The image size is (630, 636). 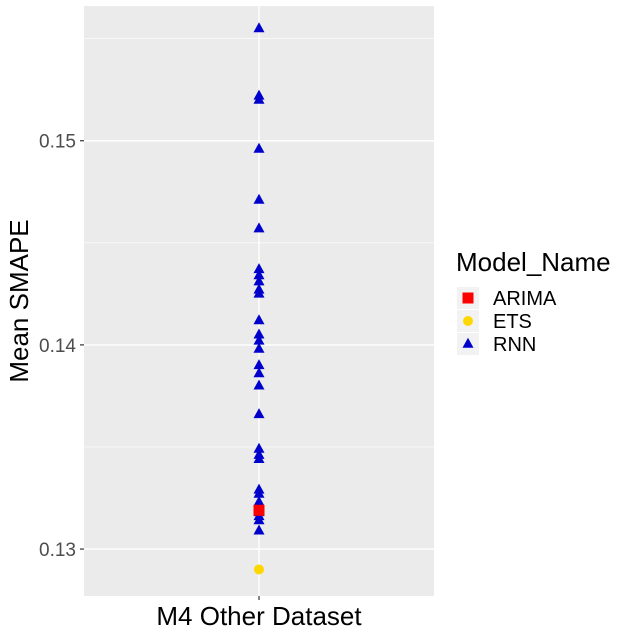 What do you see at coordinates (512, 322) in the screenshot?
I see `legend-label-ets: ETS` at bounding box center [512, 322].